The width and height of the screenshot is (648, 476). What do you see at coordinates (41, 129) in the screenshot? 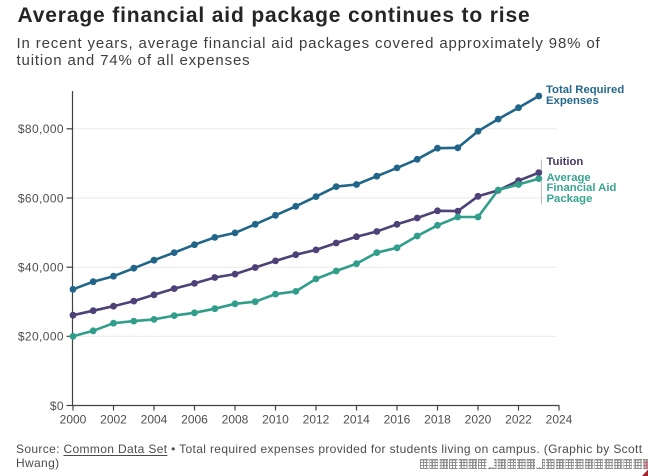
I see `svg-text: $80,000` at bounding box center [41, 129].